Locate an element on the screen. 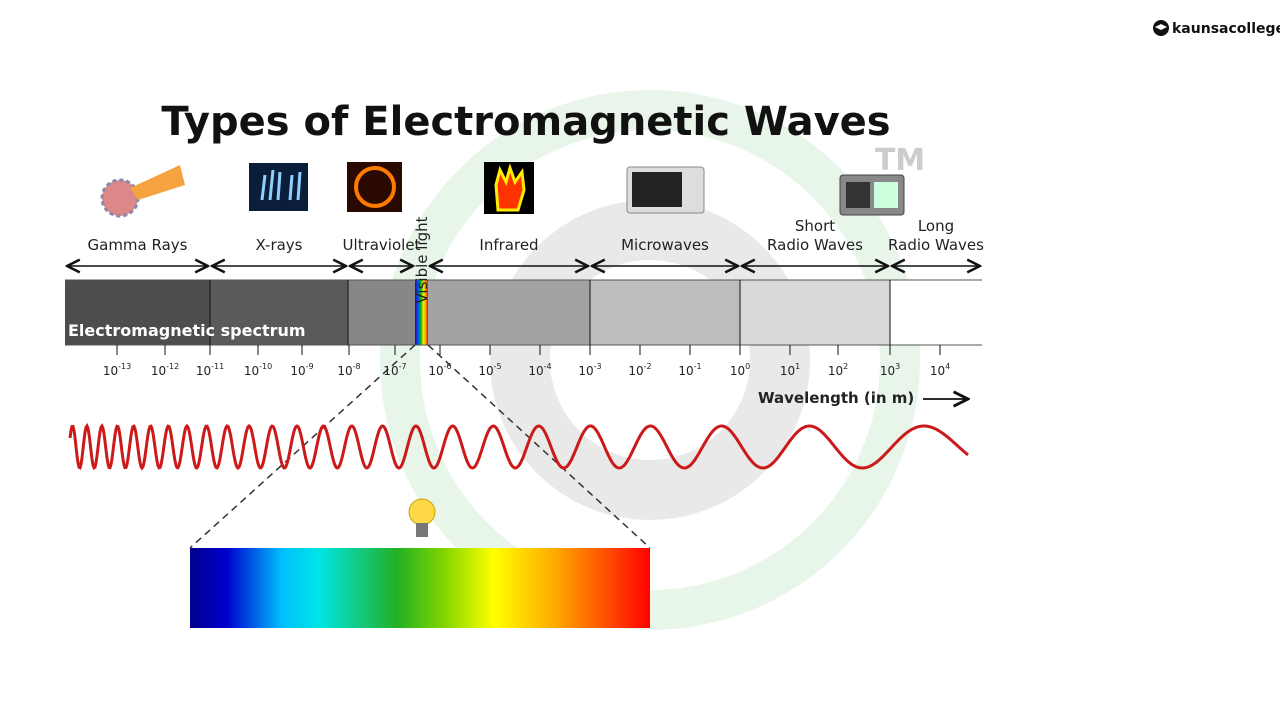 The width and height of the screenshot is (1280, 724). tick-label: 10⁻⁸ is located at coordinates (348, 370).